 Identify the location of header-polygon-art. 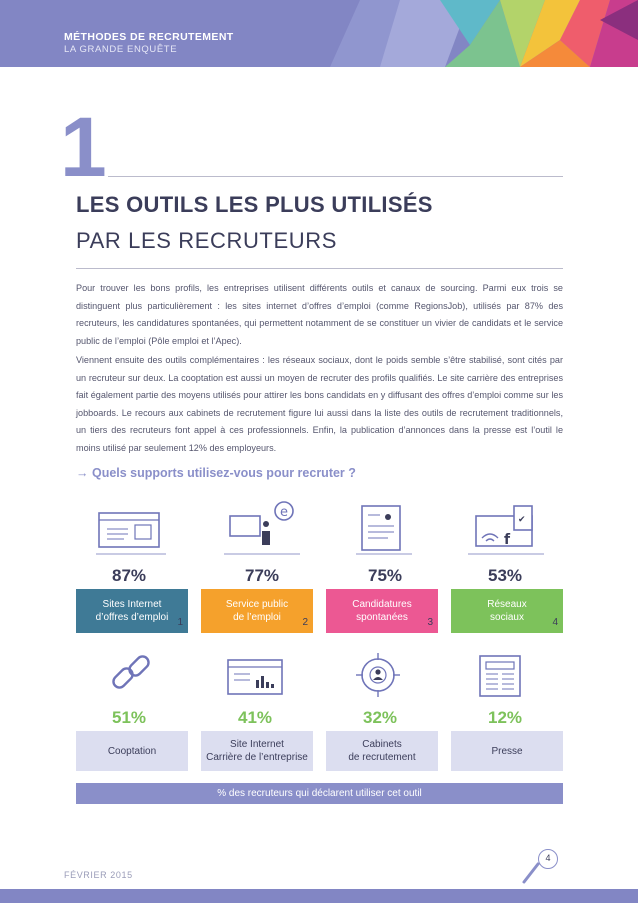
(484, 33).